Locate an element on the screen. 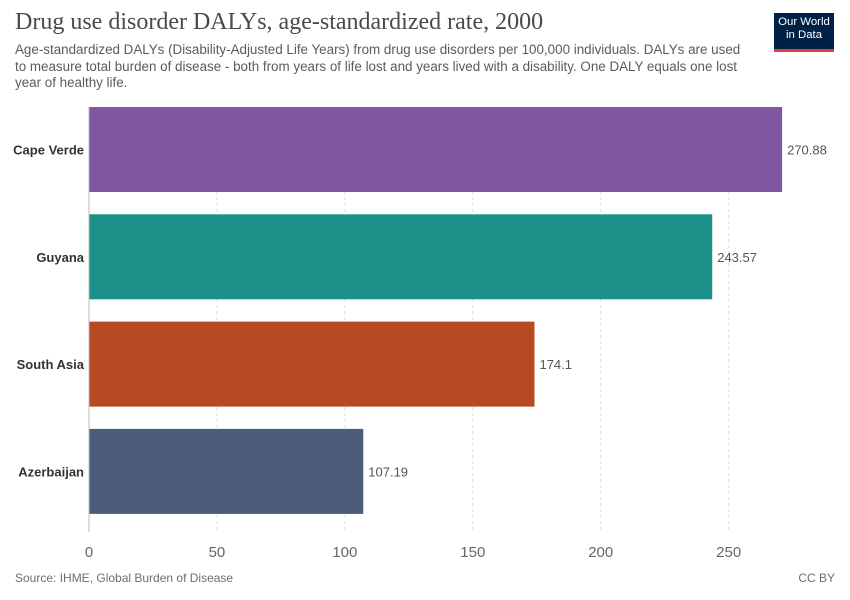  category-label: South Asia is located at coordinates (51, 364).